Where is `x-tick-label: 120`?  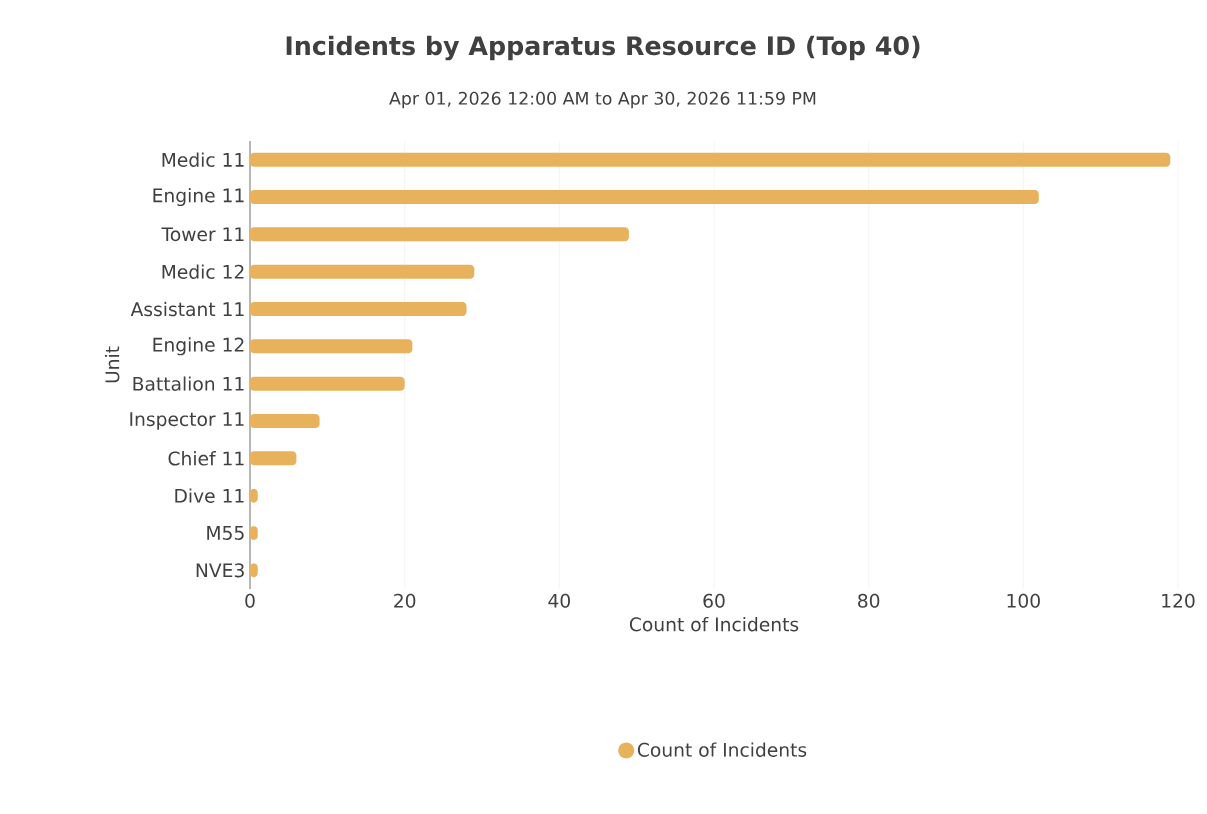
x-tick-label: 120 is located at coordinates (1178, 600).